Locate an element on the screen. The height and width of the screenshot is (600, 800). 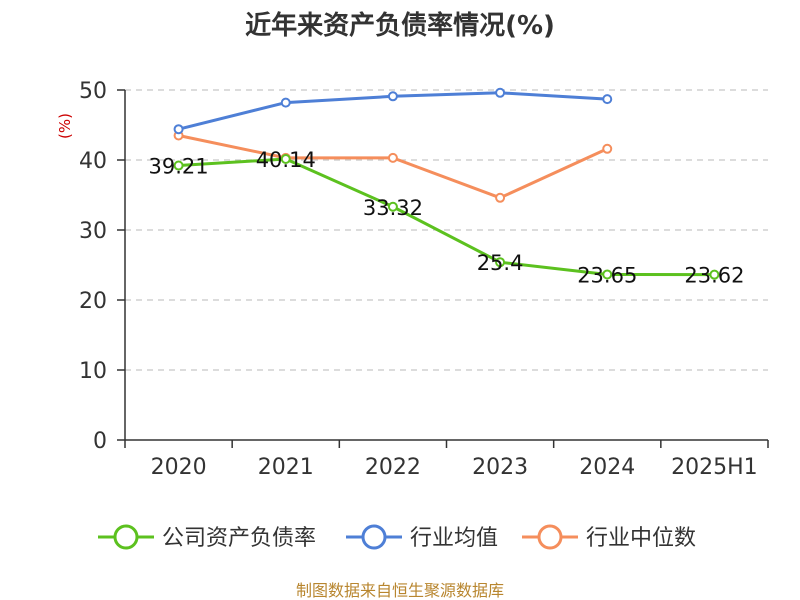
legend-label: 公司资产负债率 is located at coordinates (239, 538).